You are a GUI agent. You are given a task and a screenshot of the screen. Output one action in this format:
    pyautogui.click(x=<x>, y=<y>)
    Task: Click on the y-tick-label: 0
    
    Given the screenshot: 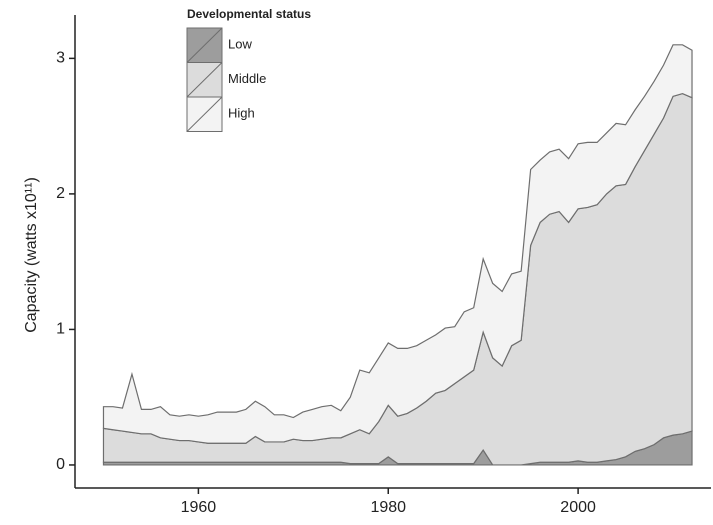 What is the action you would take?
    pyautogui.click(x=60, y=464)
    